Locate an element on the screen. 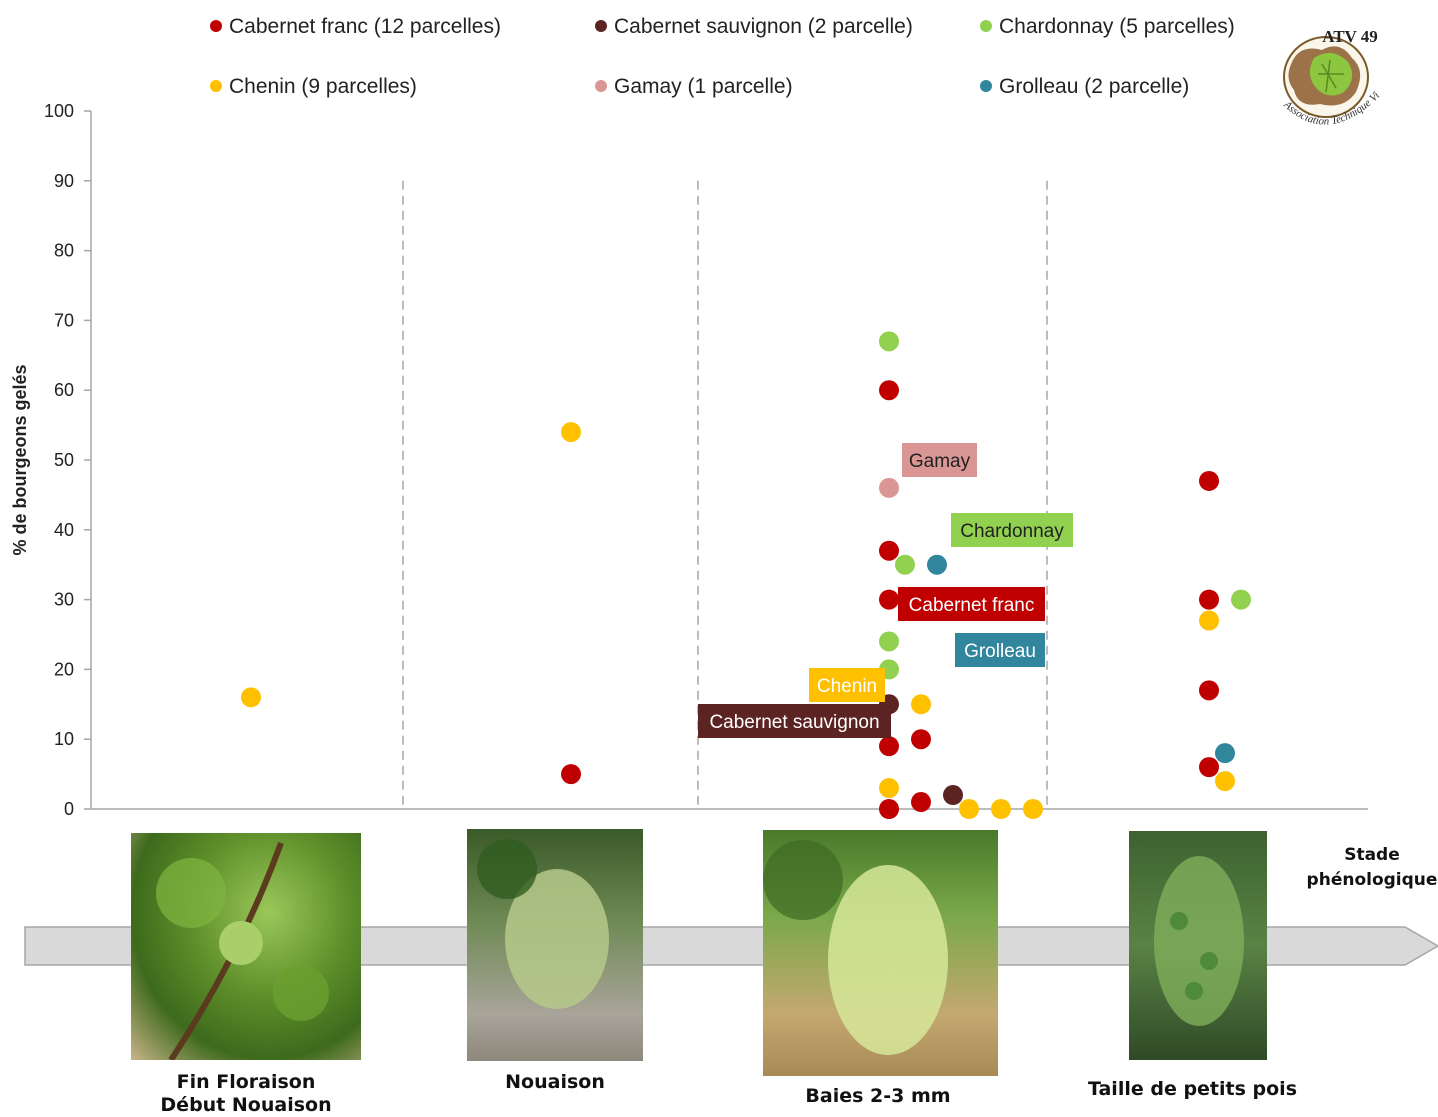  x-axis-caption: Stade phénologique is located at coordinates (1369, 868).